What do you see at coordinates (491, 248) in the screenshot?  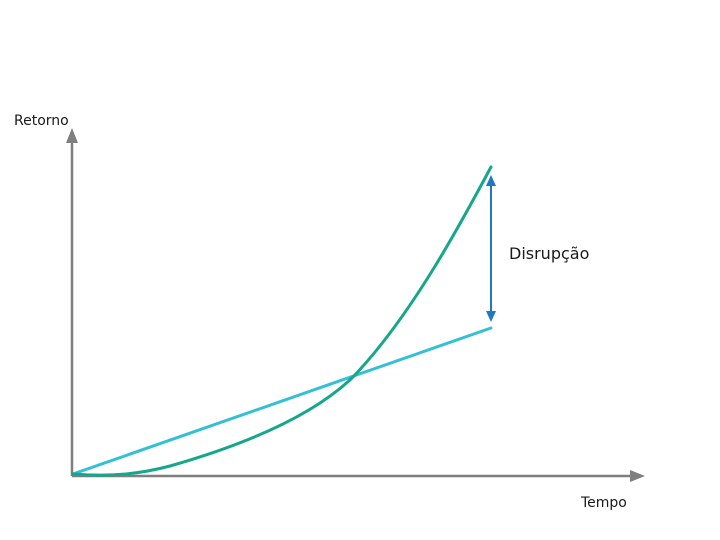 I see `gap-arrow` at bounding box center [491, 248].